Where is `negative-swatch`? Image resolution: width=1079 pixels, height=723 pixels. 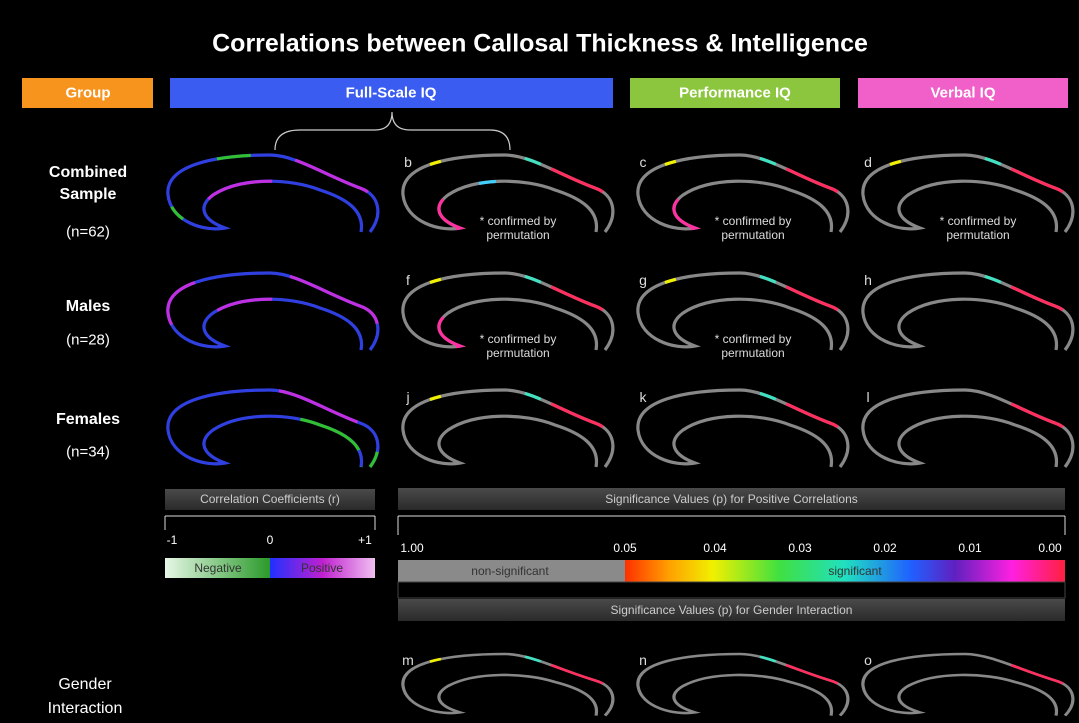
negative-swatch is located at coordinates (217, 568).